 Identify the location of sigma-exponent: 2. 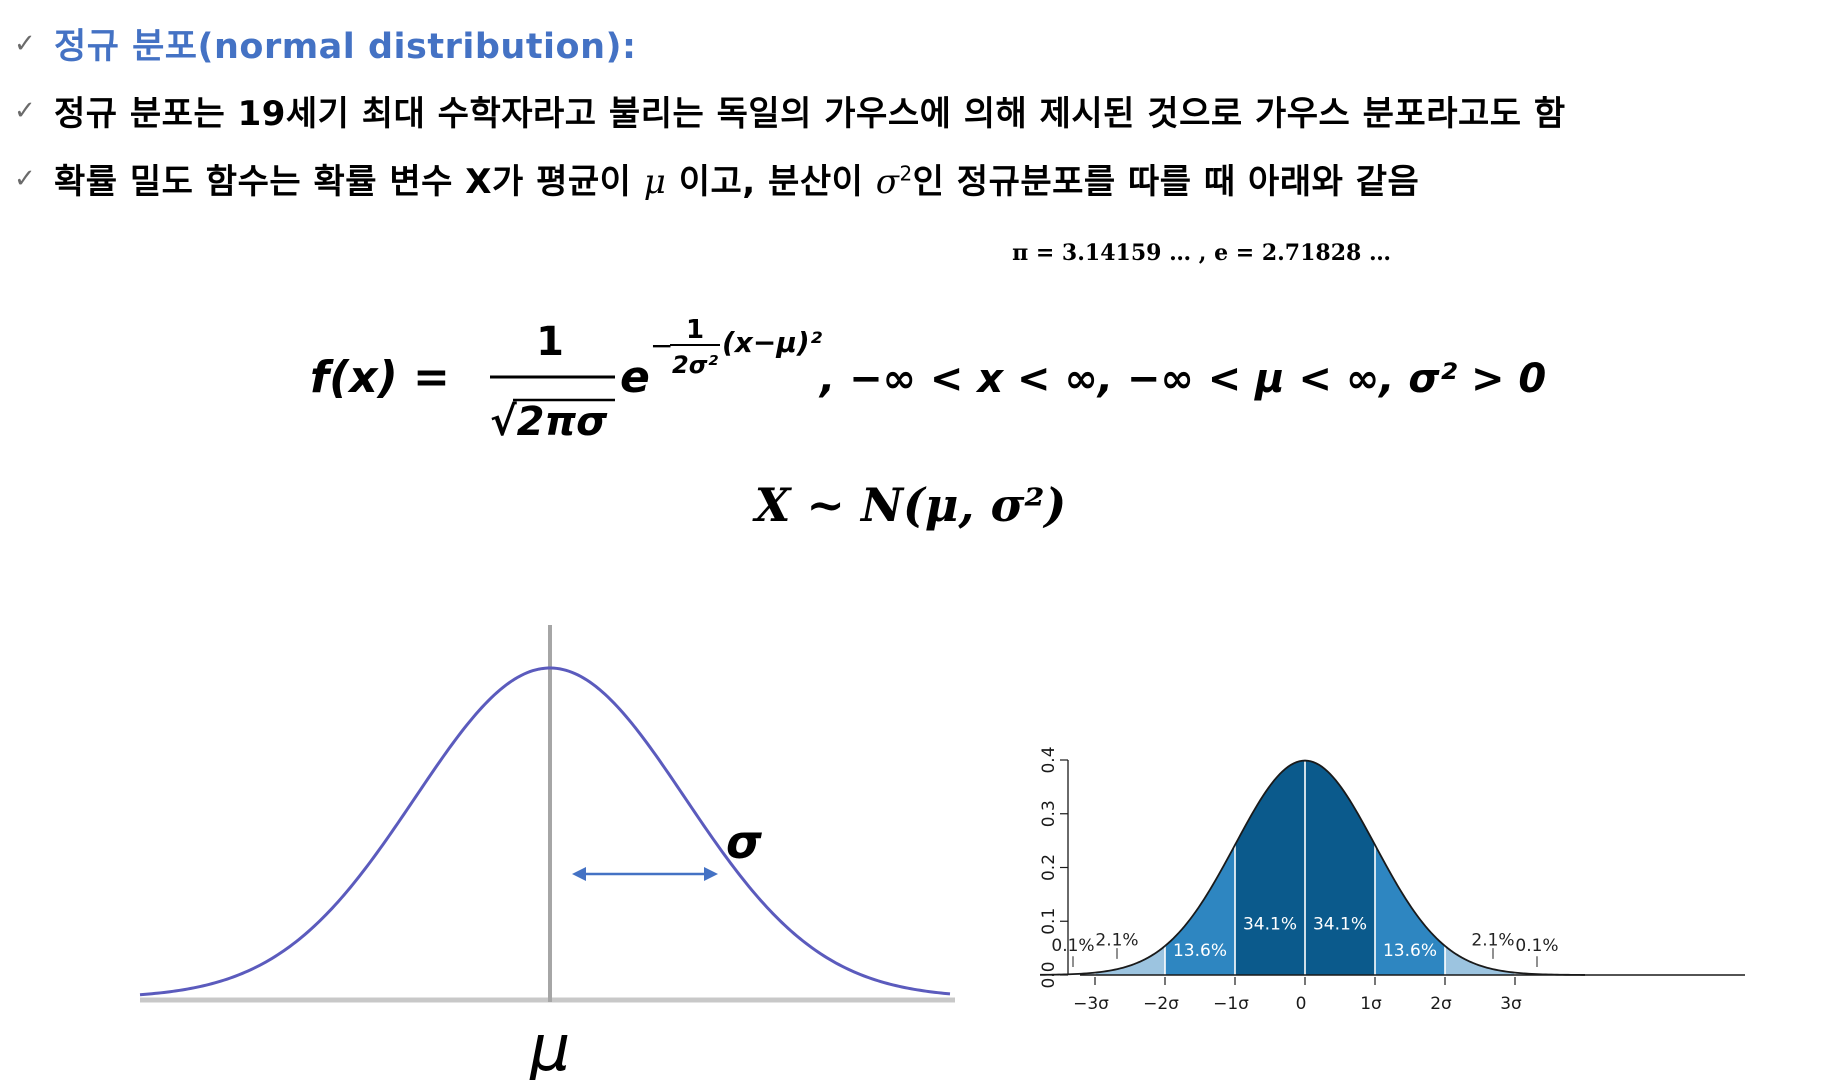
(906, 173).